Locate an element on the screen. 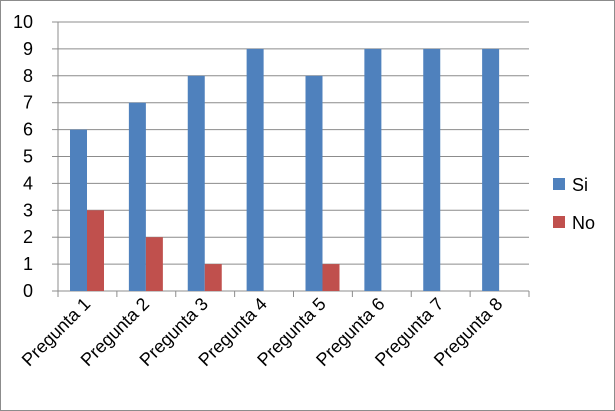  y-tick-label: 9 is located at coordinates (28, 49).